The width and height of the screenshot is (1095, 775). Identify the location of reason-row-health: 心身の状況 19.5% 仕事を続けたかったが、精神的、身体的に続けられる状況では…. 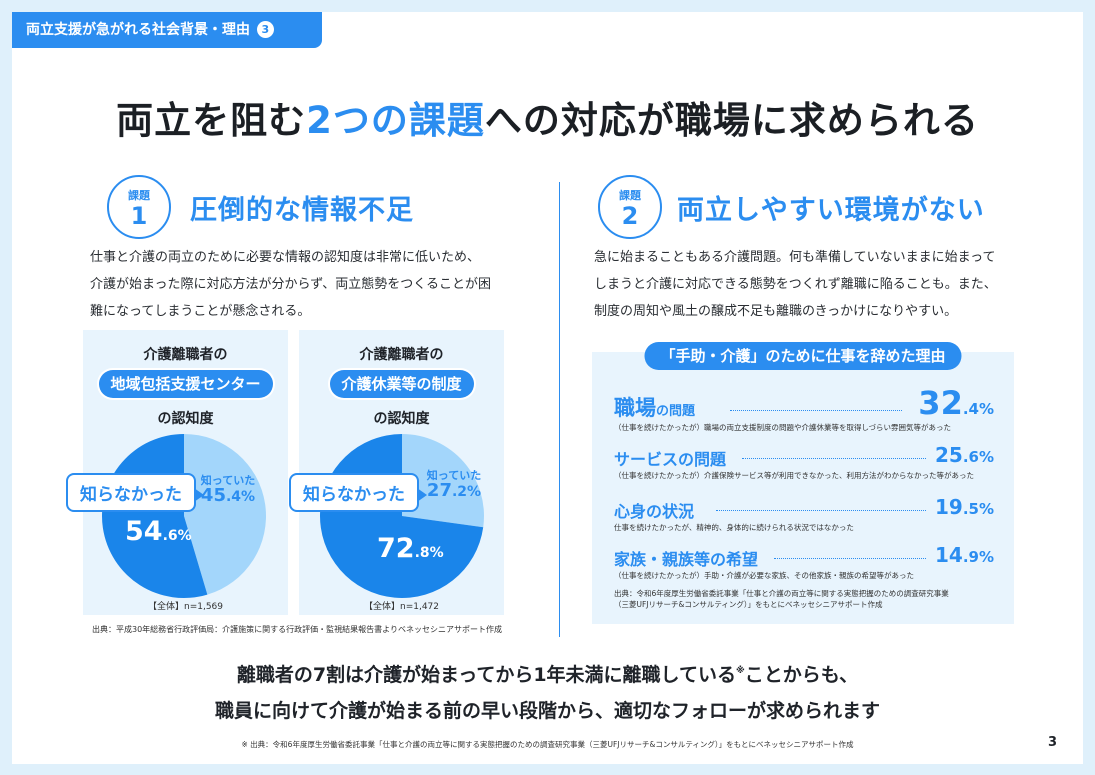
(804, 516).